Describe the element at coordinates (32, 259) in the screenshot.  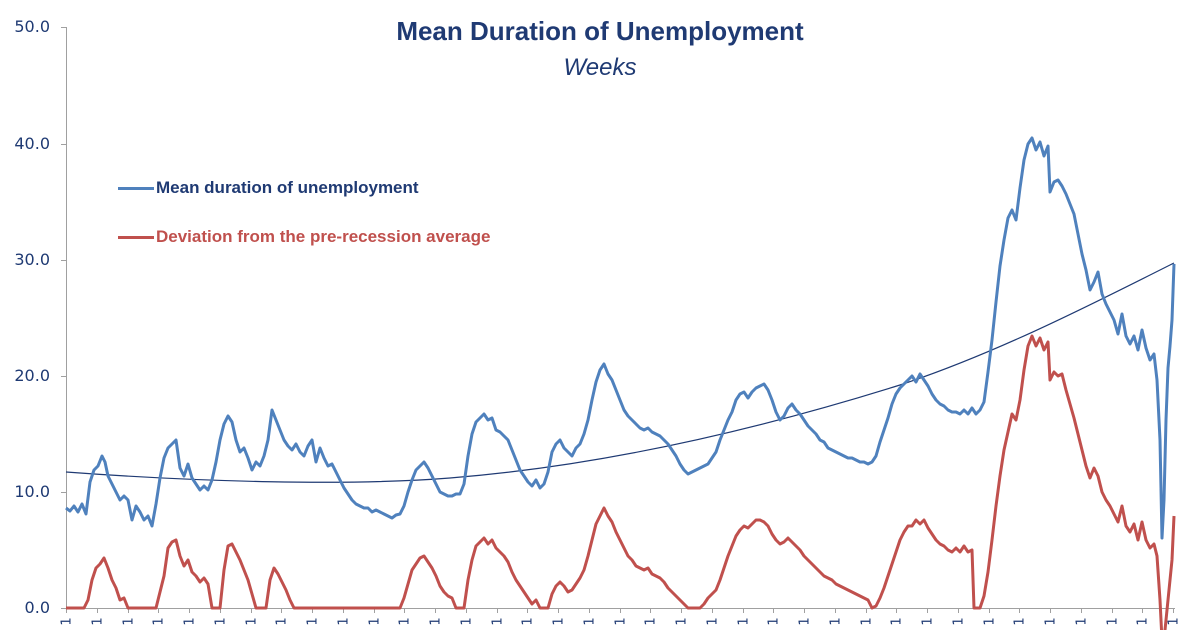
I see `y-tick-label: 30.0` at that location.